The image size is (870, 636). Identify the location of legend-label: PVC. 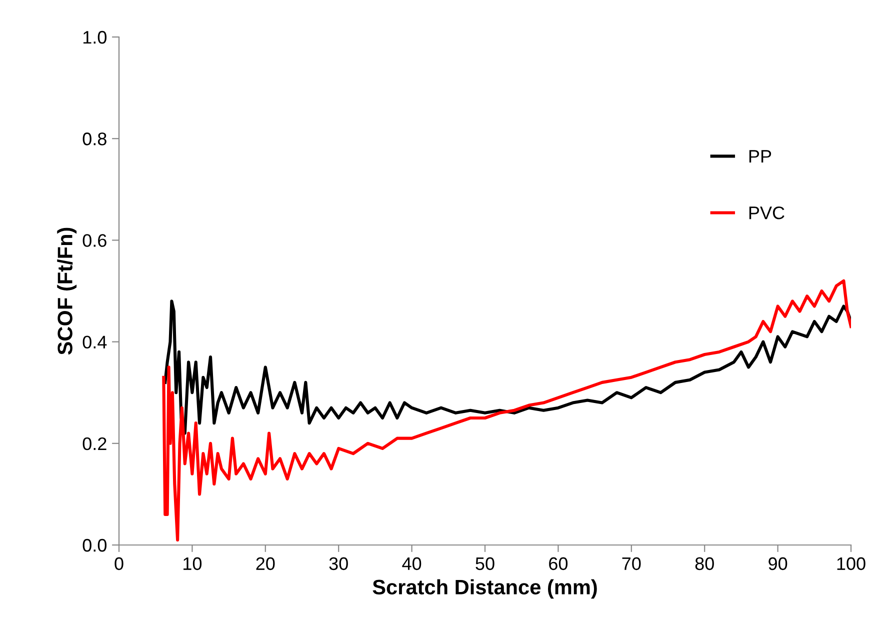
(766, 213).